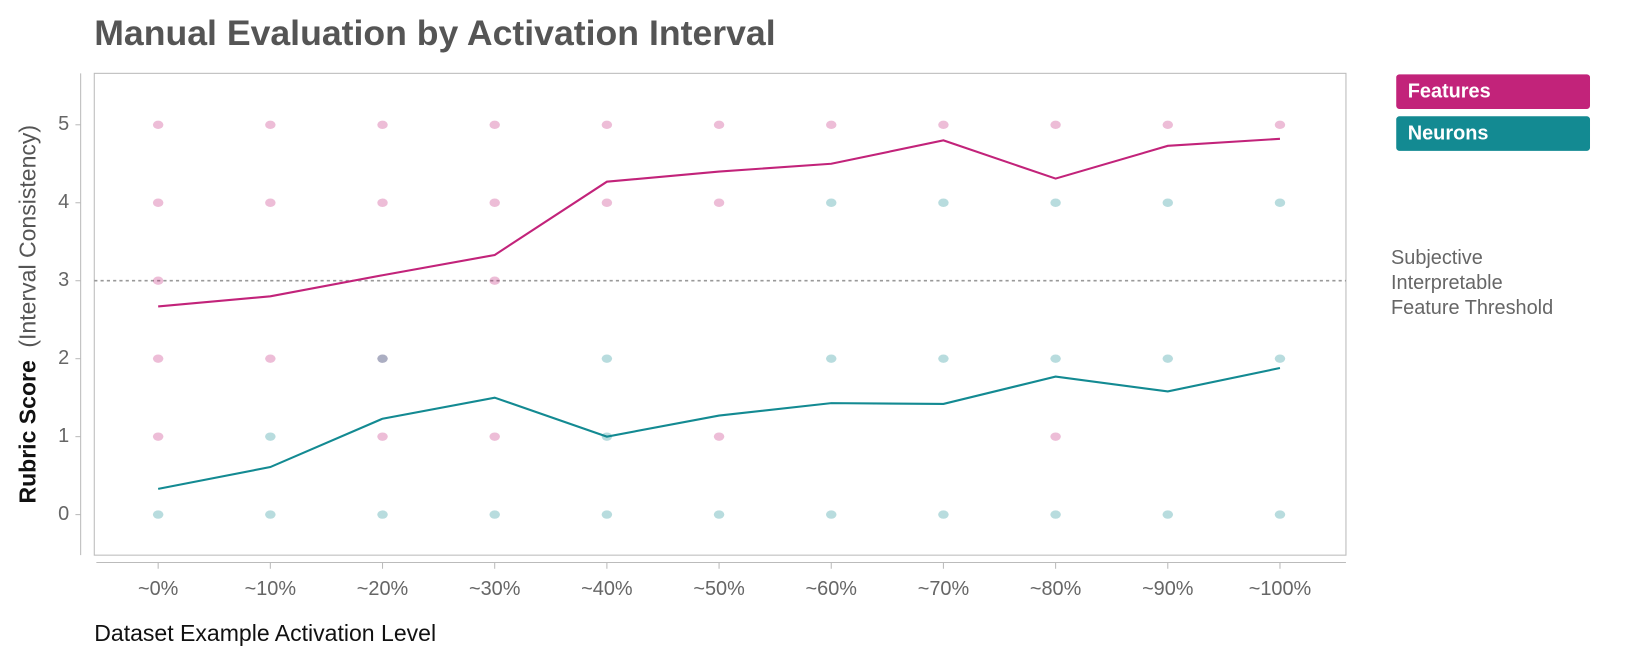 The image size is (1634, 662). I want to click on y-tick-label: 2, so click(63, 358).